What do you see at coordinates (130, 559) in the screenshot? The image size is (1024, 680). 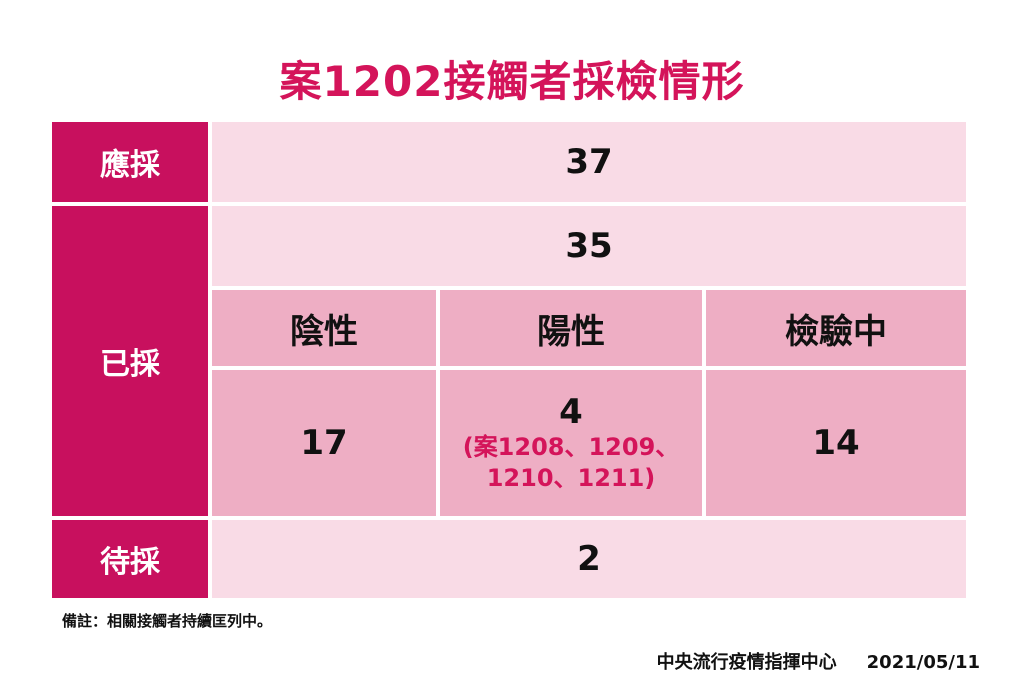 I see `row-label-awaiting: 待採` at bounding box center [130, 559].